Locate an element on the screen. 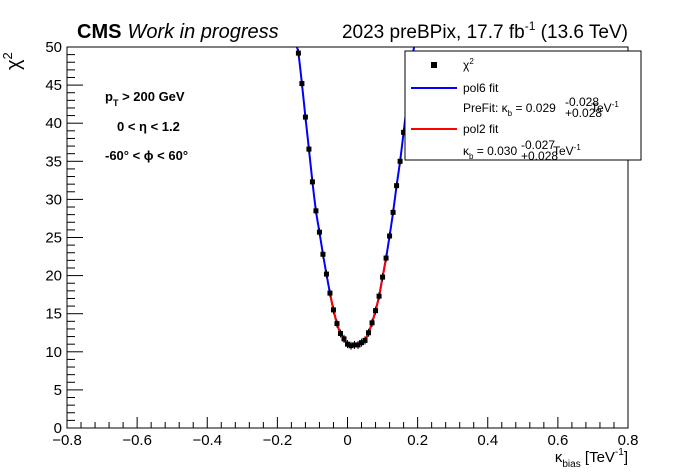 This screenshot has width=698, height=476. y-axis-label-base: χ is located at coordinates (14, 64).